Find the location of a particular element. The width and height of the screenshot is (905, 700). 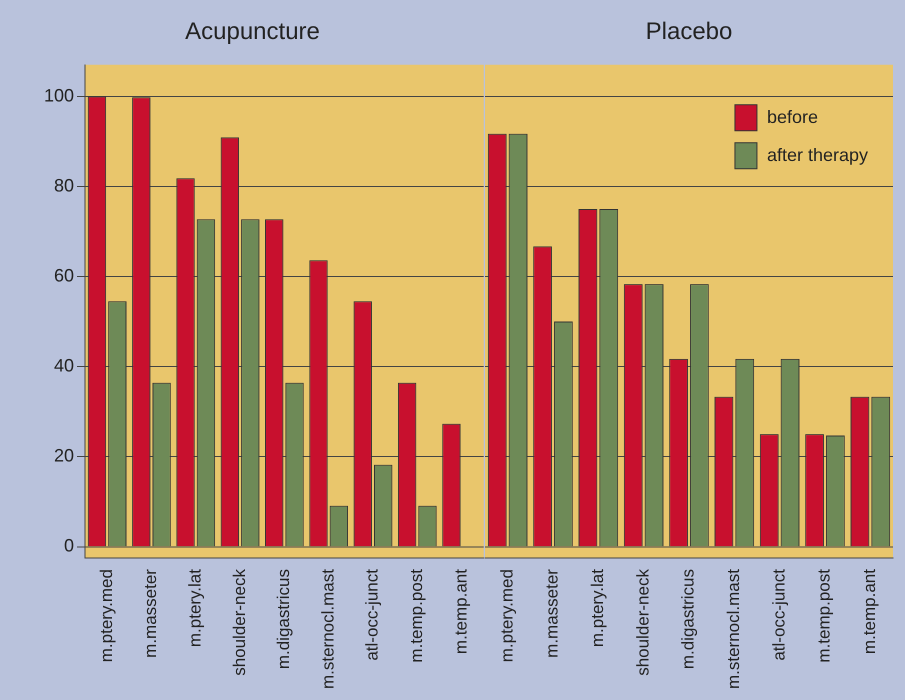

chart-title: Acupuncture is located at coordinates (252, 32).